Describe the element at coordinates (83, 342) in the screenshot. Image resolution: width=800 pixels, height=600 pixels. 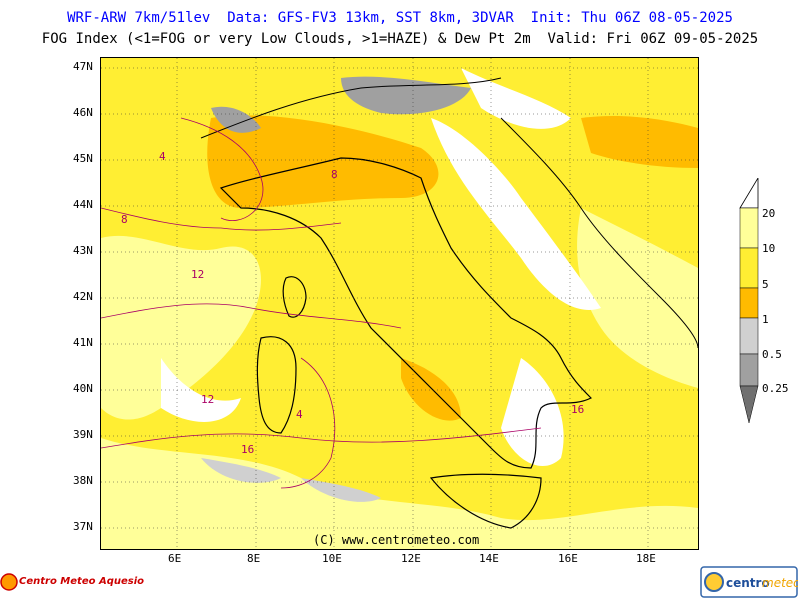
I see `lat-label-41n: 41N` at that location.